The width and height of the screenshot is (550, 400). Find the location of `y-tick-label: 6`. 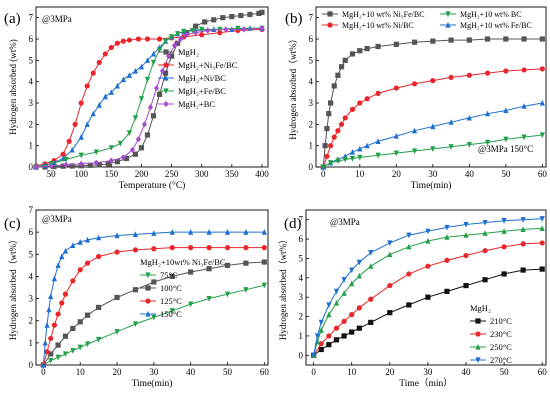

y-tick-label: 6 is located at coordinates (311, 39).